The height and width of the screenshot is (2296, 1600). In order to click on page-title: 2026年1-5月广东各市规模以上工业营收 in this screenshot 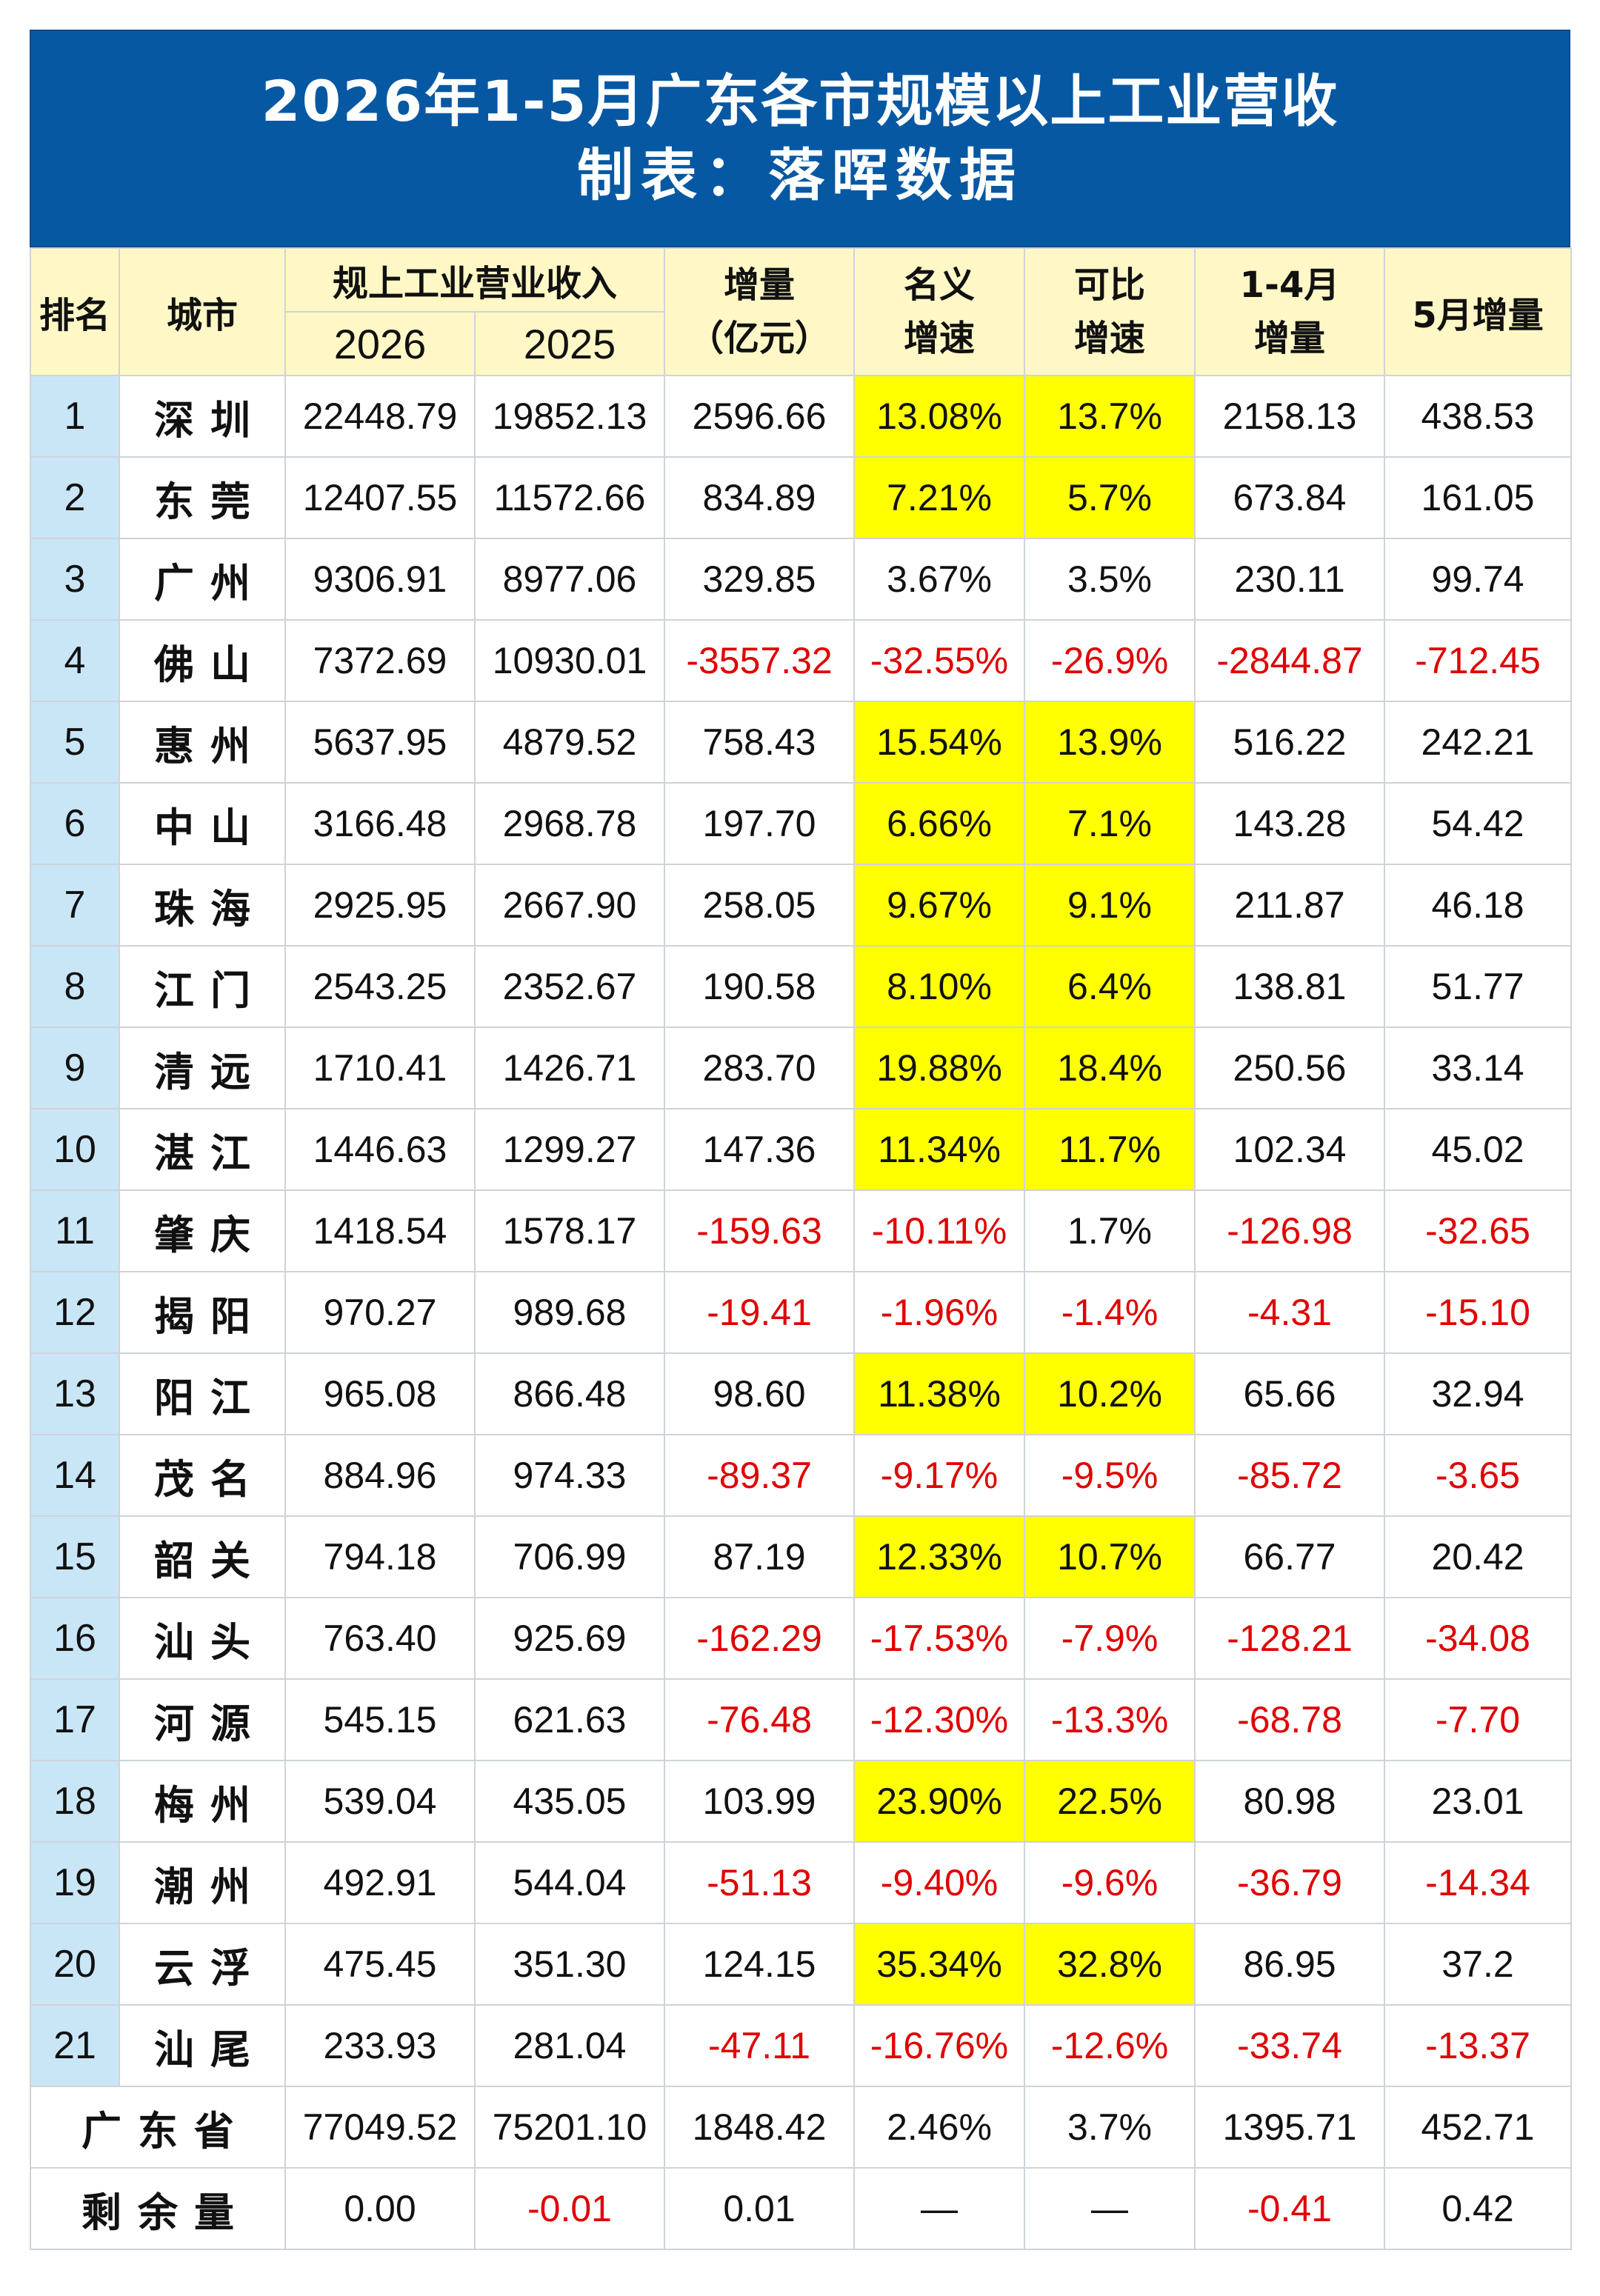, I will do `click(800, 101)`.